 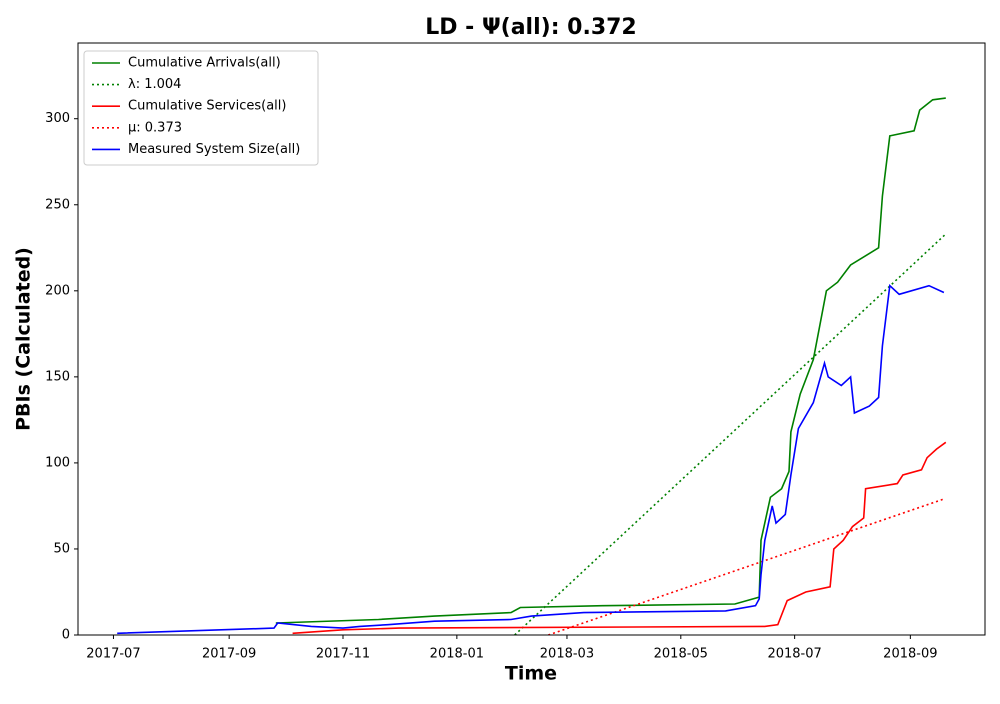 What do you see at coordinates (57, 462) in the screenshot?
I see `y-tick-label: 100` at bounding box center [57, 462].